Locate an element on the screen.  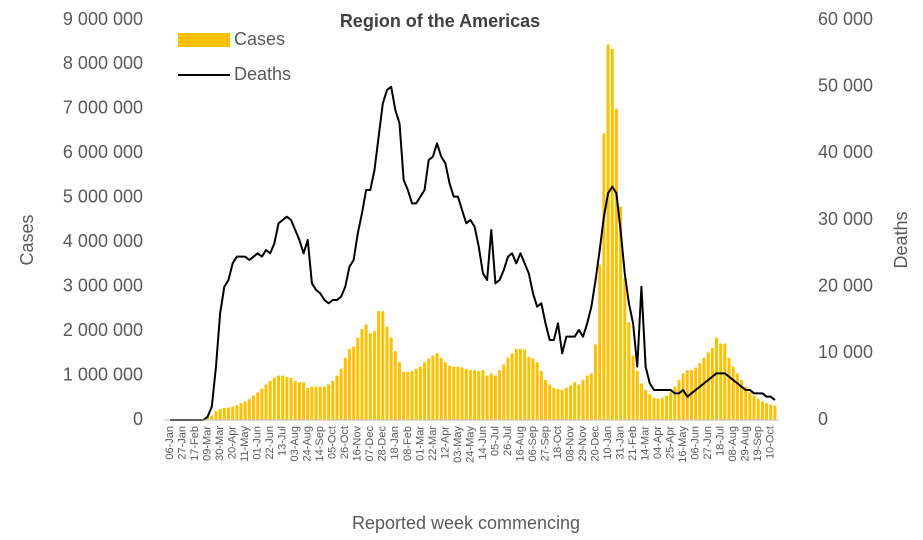
y-tick-label: 5 000 000 is located at coordinates (103, 197).